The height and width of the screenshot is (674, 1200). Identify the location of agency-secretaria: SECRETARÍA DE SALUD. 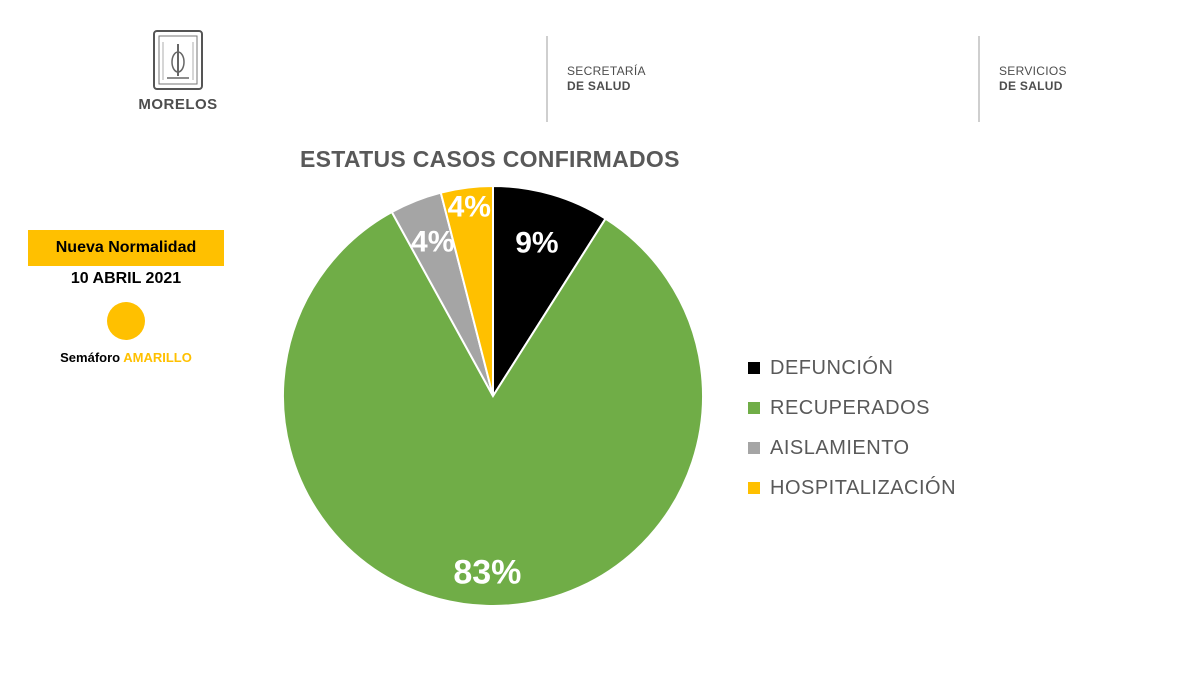
(606, 79).